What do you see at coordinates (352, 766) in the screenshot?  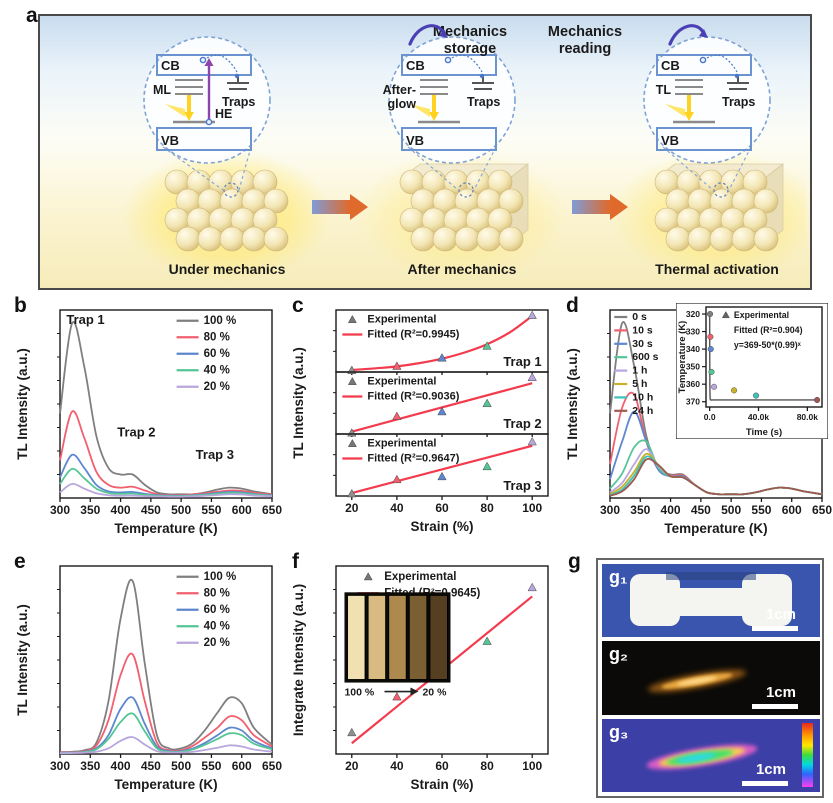 I see `svg-text: 20` at bounding box center [352, 766].